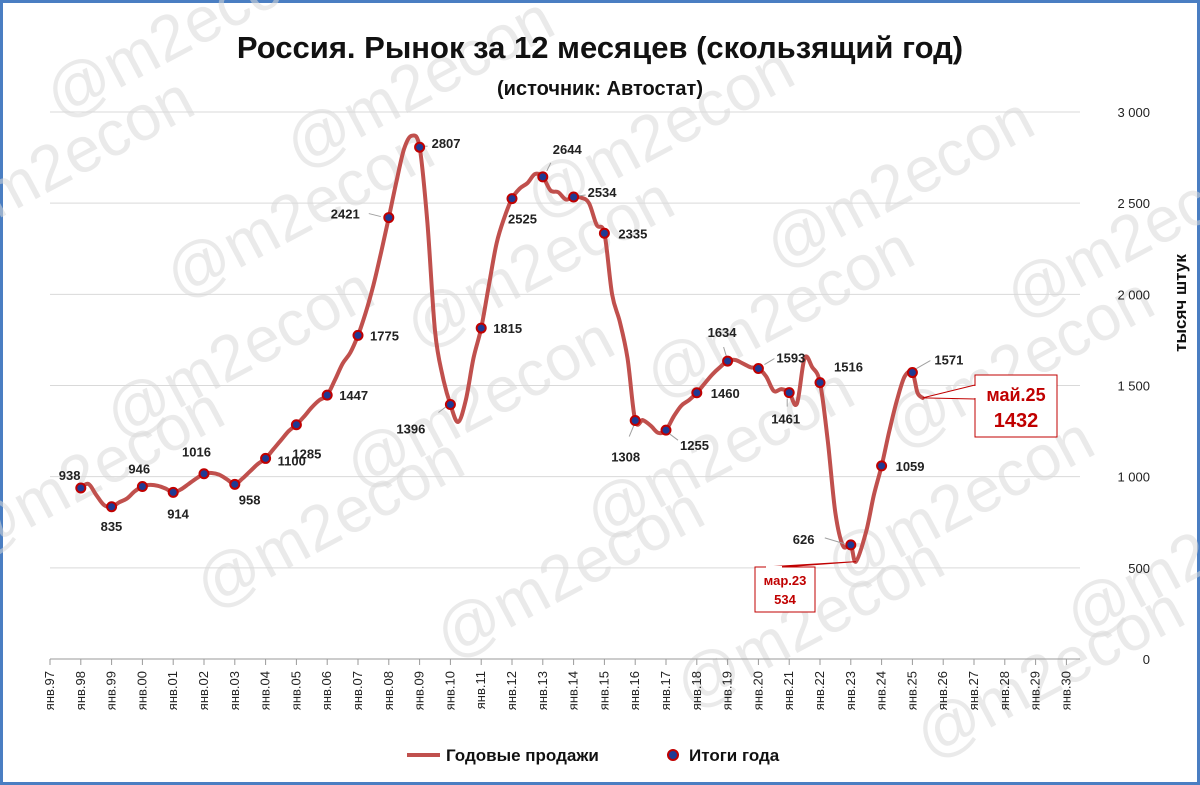  I want to click on y-tick-label: 1 500, so click(1133, 386).